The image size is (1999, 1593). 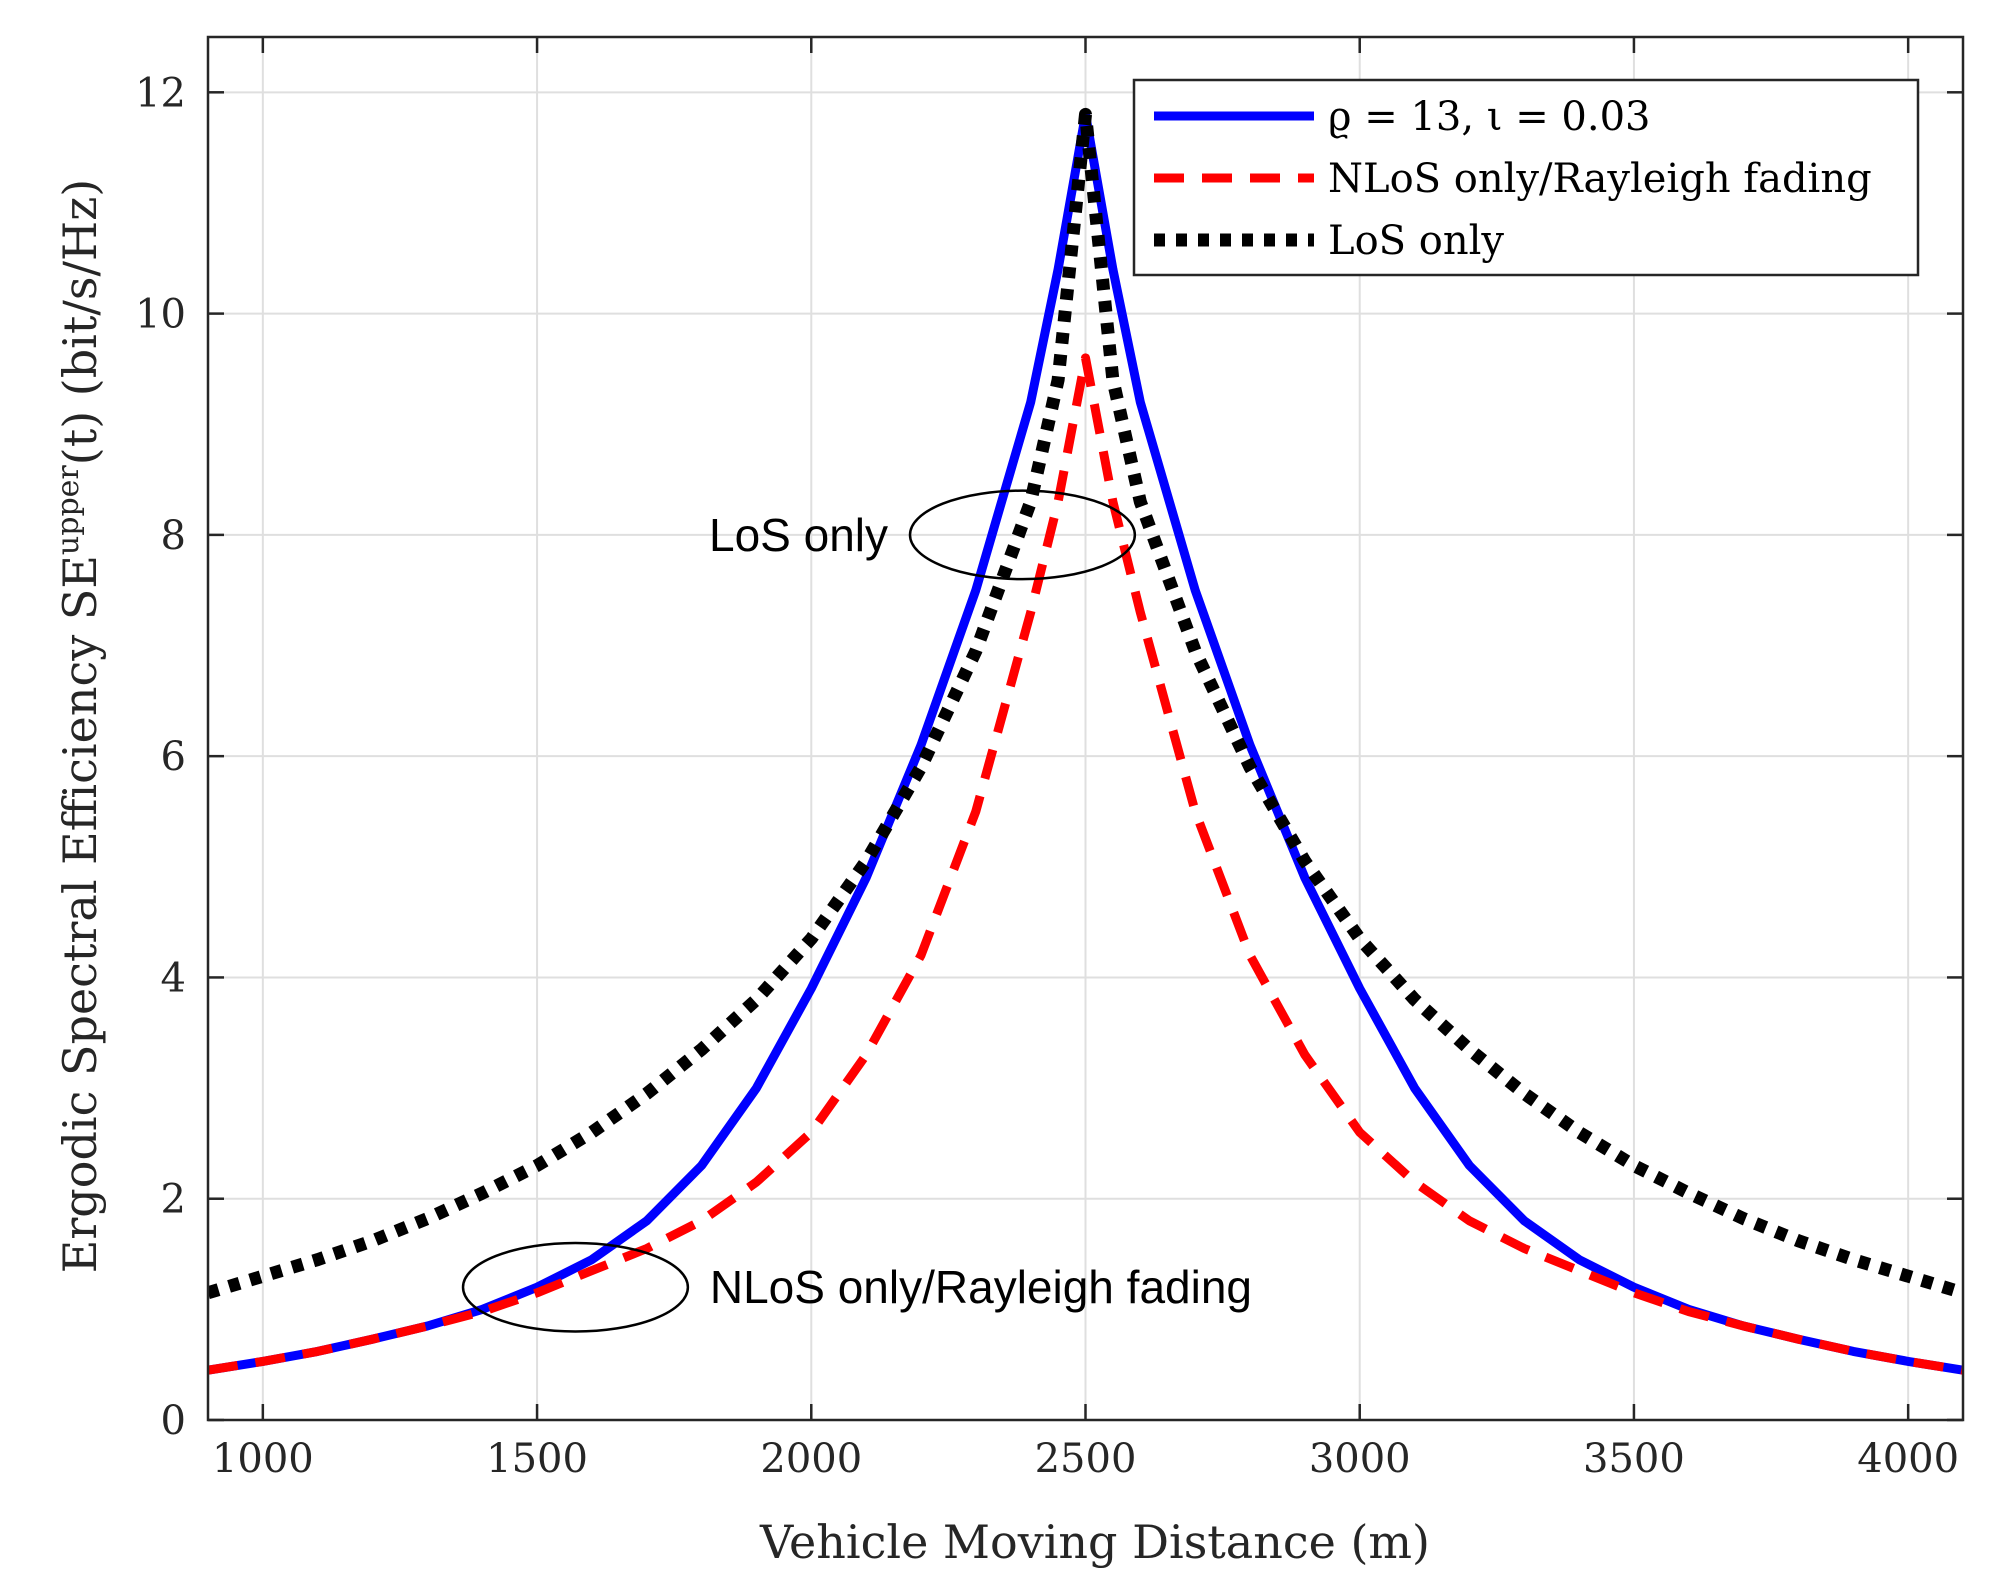 What do you see at coordinates (1094, 1542) in the screenshot?
I see `x-axis-label: Vehicle Moving Distance (m)` at bounding box center [1094, 1542].